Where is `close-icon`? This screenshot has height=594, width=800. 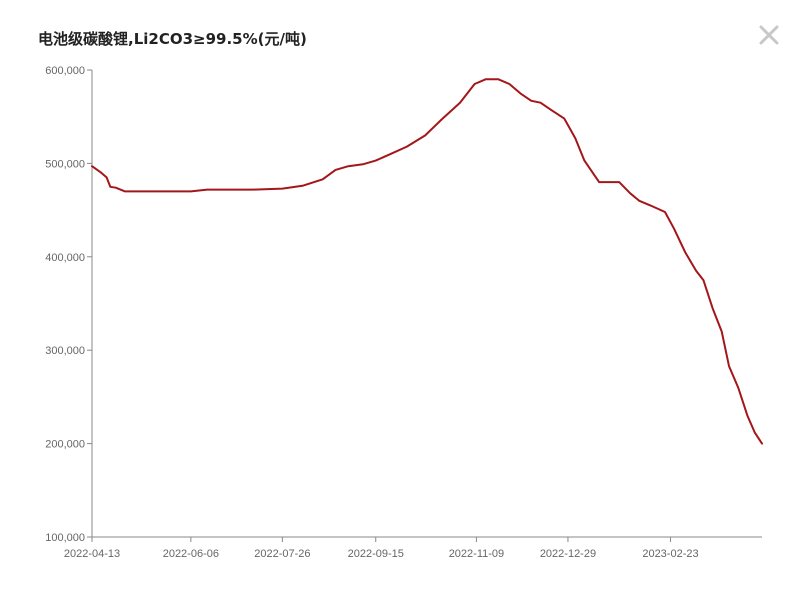 close-icon is located at coordinates (769, 35).